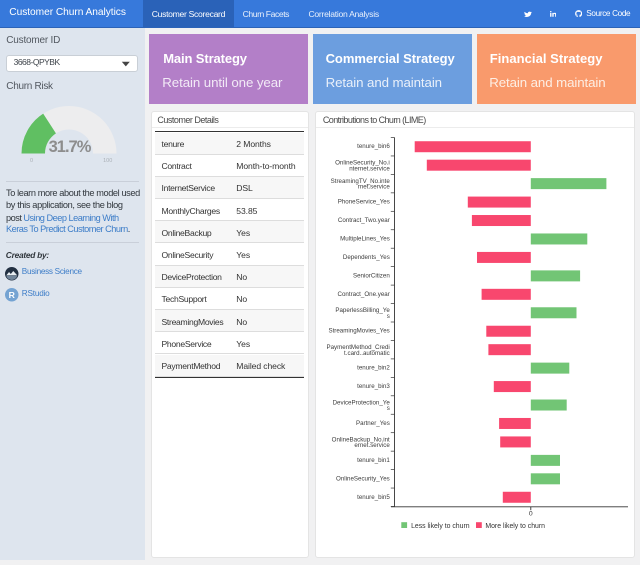 This screenshot has height=565, width=640. I want to click on svg-text: SeniorCitizen, so click(370, 275).